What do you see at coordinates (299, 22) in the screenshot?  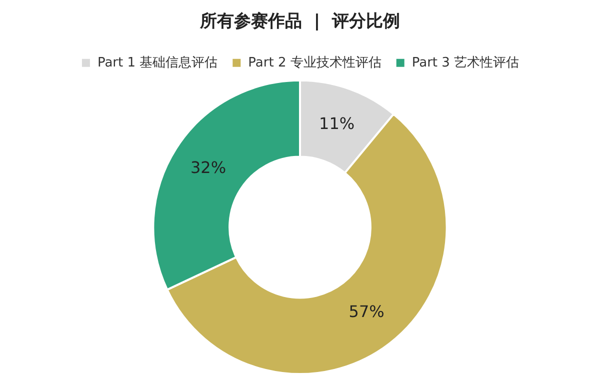 I see `chart-title: 所有参赛作品 | 评分比例` at bounding box center [299, 22].